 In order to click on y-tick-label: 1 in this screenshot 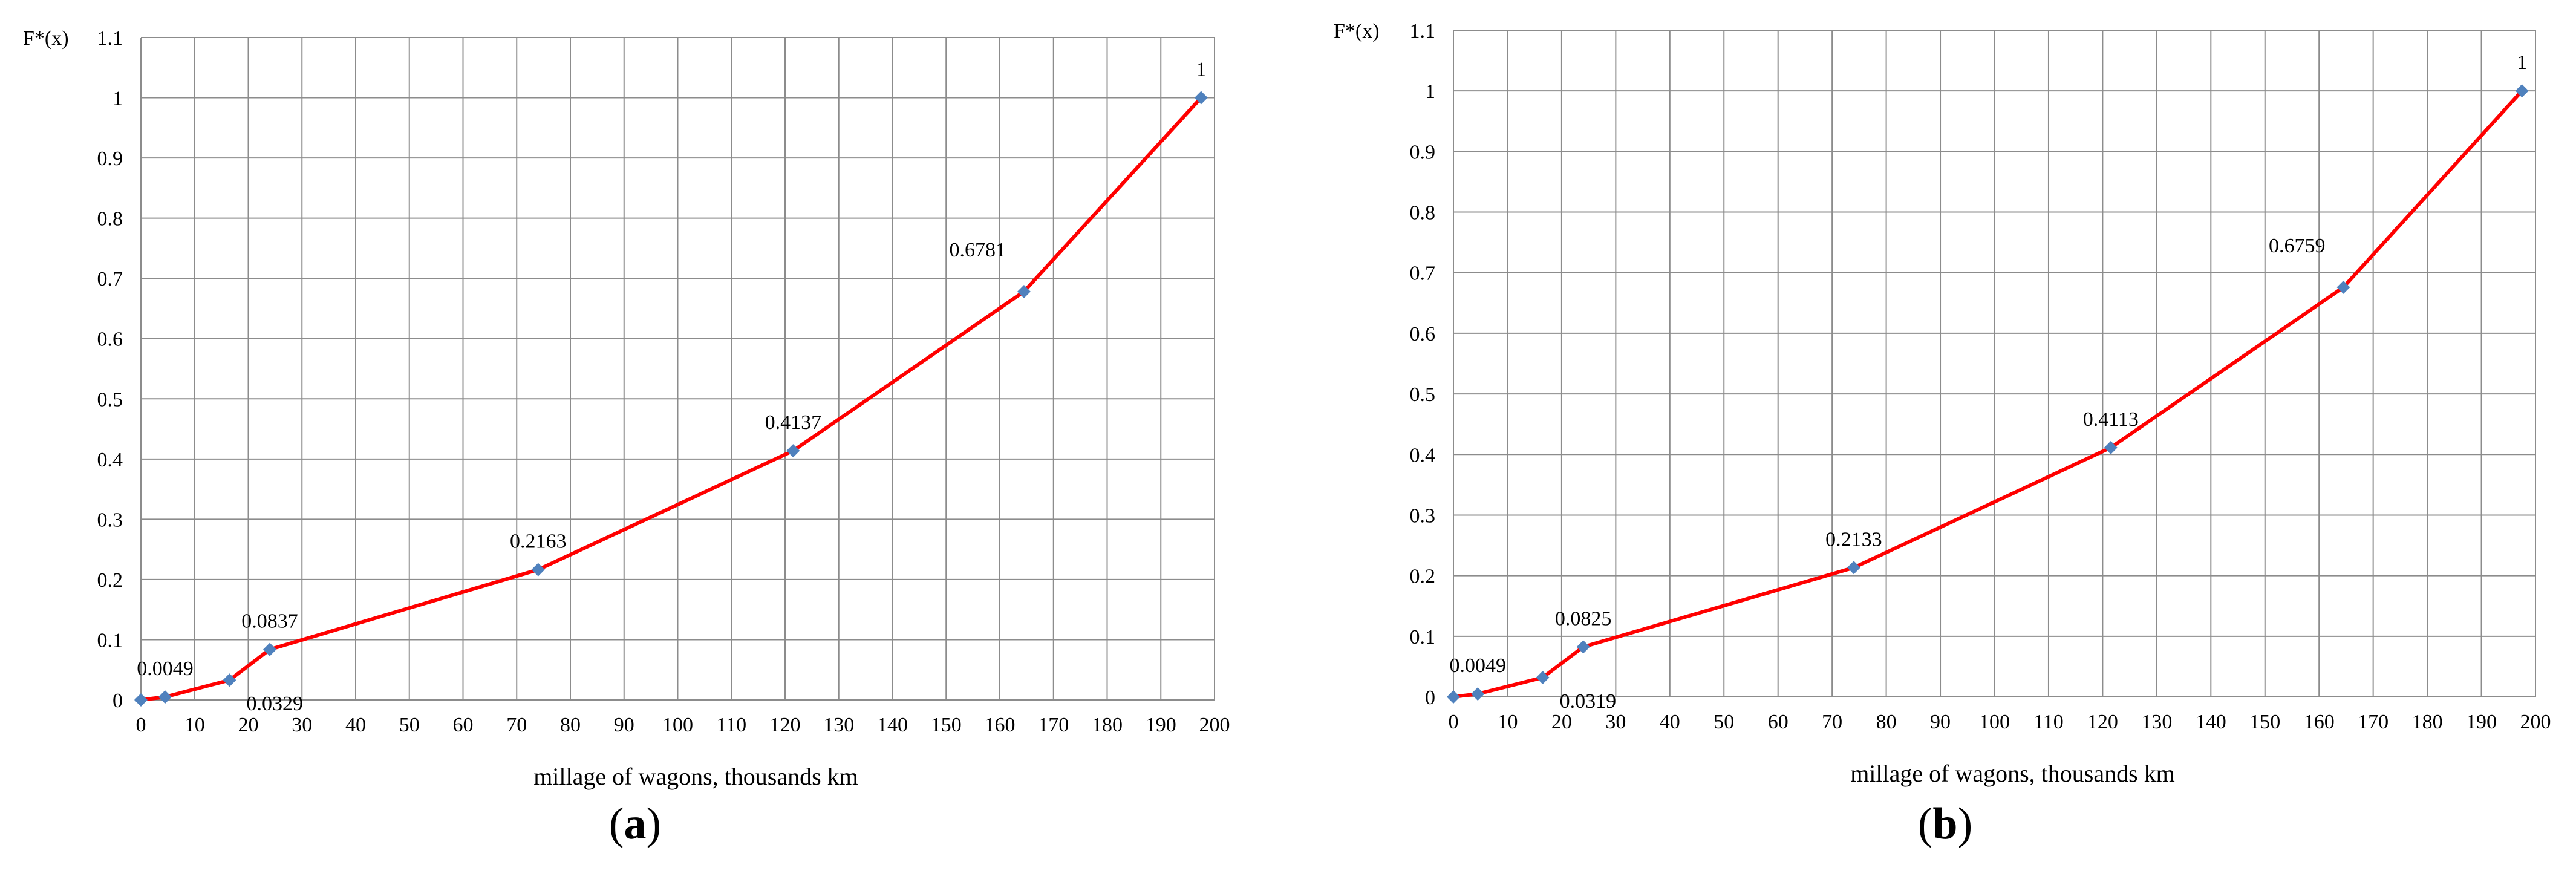, I will do `click(1430, 91)`.